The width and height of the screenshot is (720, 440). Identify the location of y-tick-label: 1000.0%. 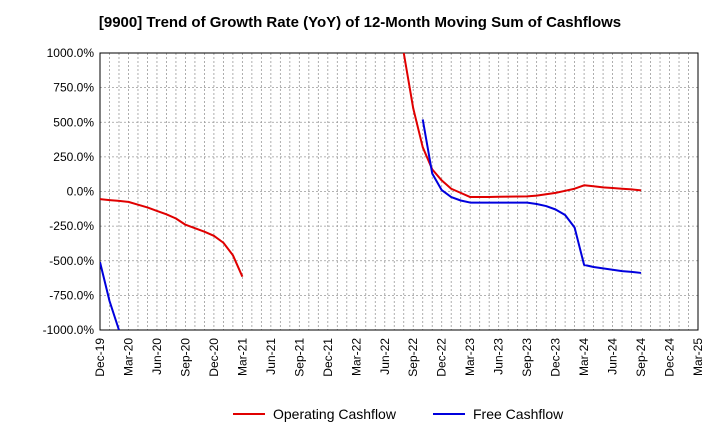
(71, 53).